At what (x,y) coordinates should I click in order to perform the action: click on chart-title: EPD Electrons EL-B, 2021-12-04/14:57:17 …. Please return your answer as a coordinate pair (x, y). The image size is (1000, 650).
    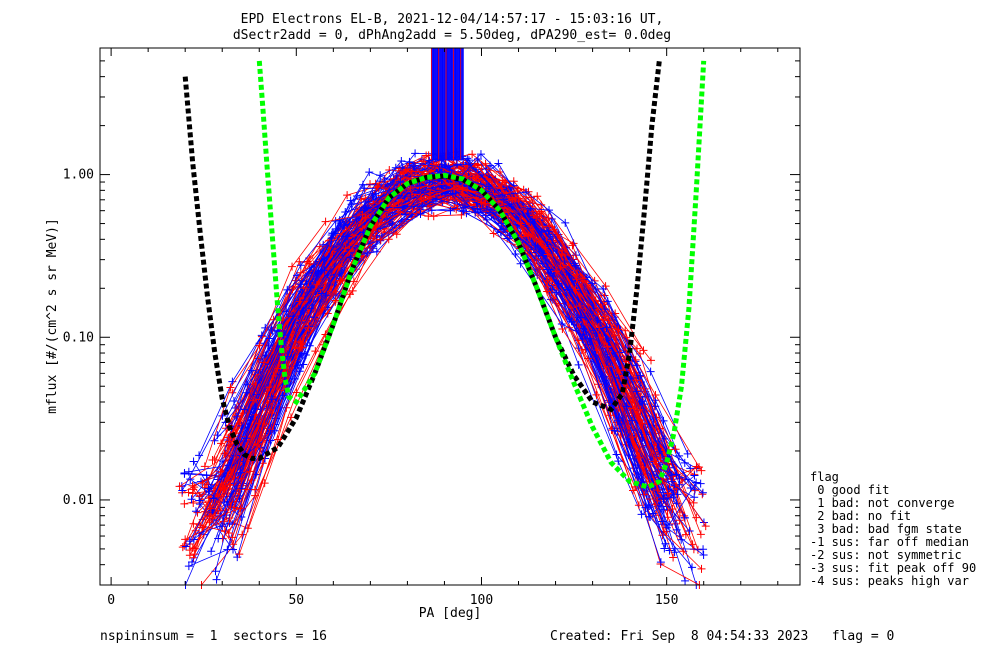
    Looking at the image, I should click on (452, 19).